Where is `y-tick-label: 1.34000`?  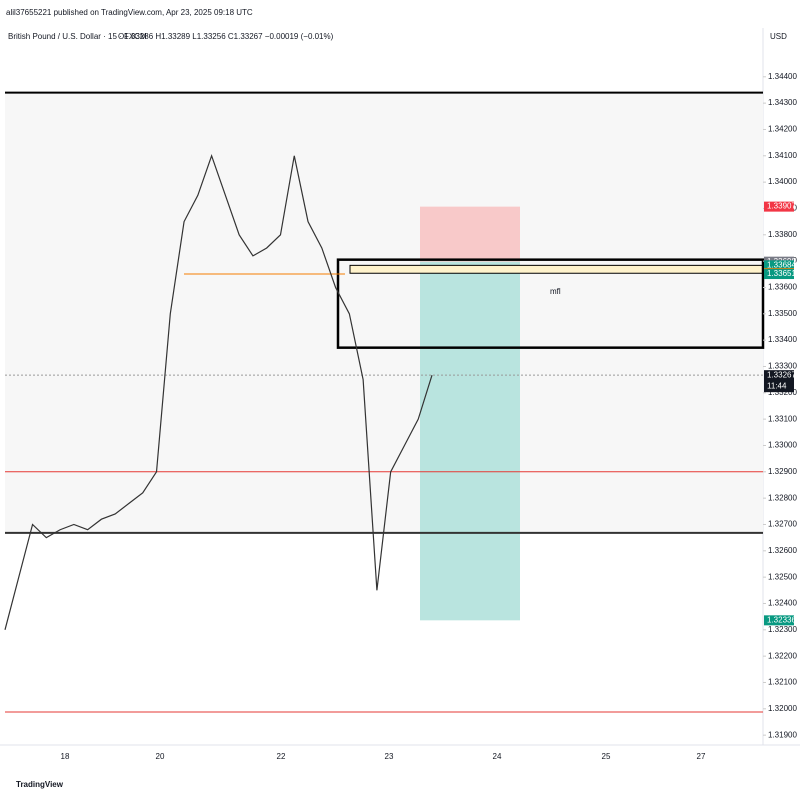 y-tick-label: 1.34000 is located at coordinates (782, 181).